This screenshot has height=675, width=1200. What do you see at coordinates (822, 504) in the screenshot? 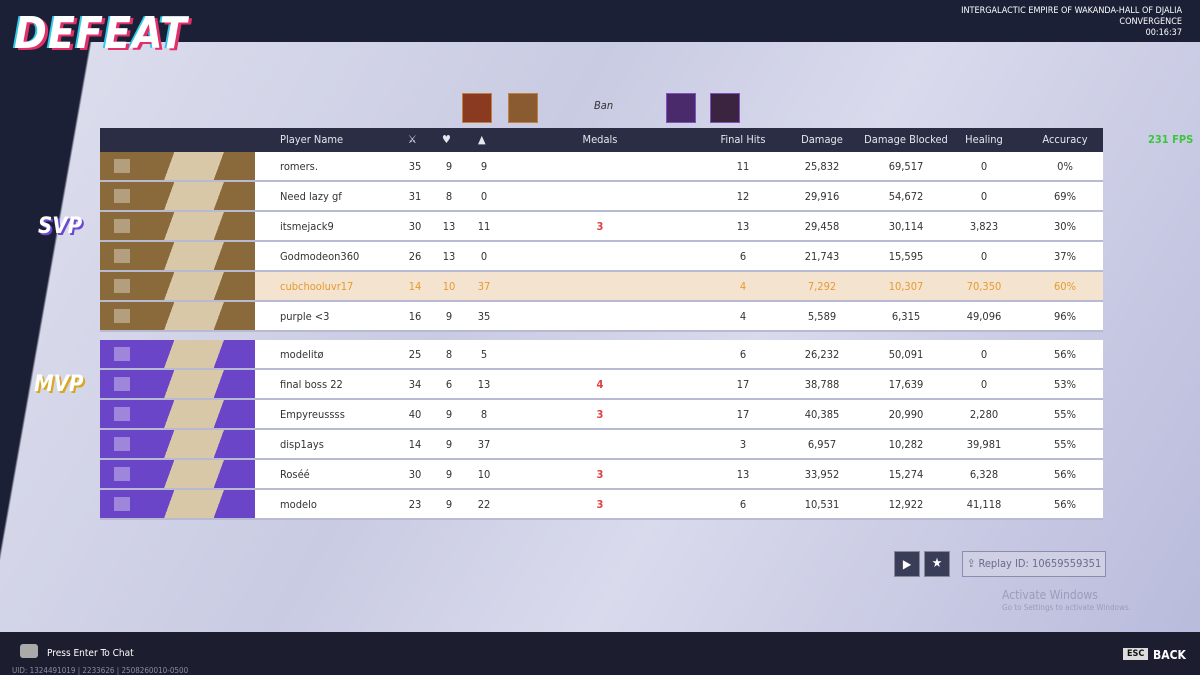
I see `damage: 10,531` at bounding box center [822, 504].